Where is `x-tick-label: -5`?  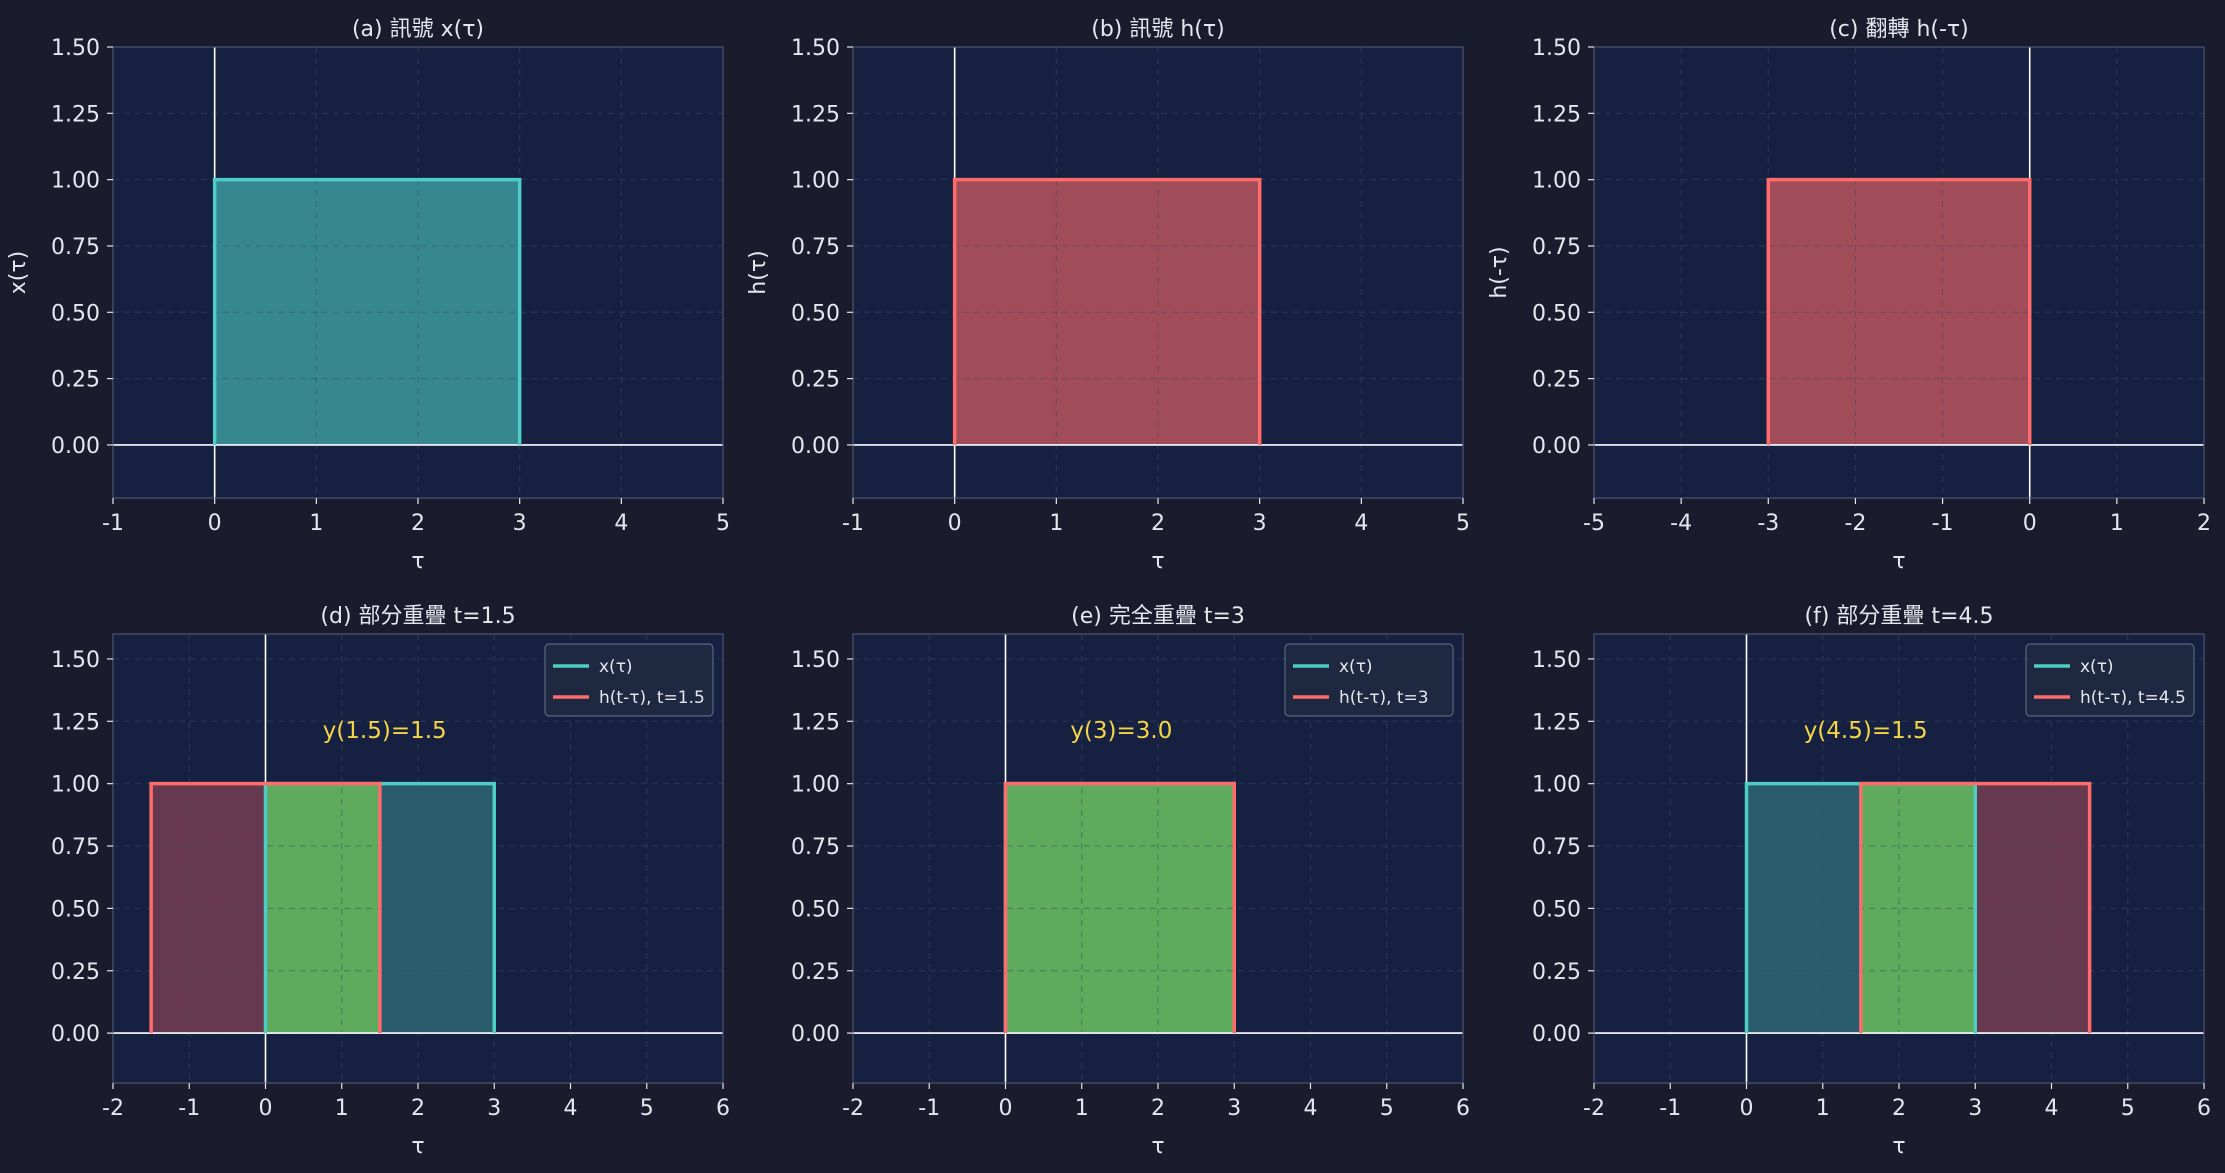 x-tick-label: -5 is located at coordinates (1594, 523).